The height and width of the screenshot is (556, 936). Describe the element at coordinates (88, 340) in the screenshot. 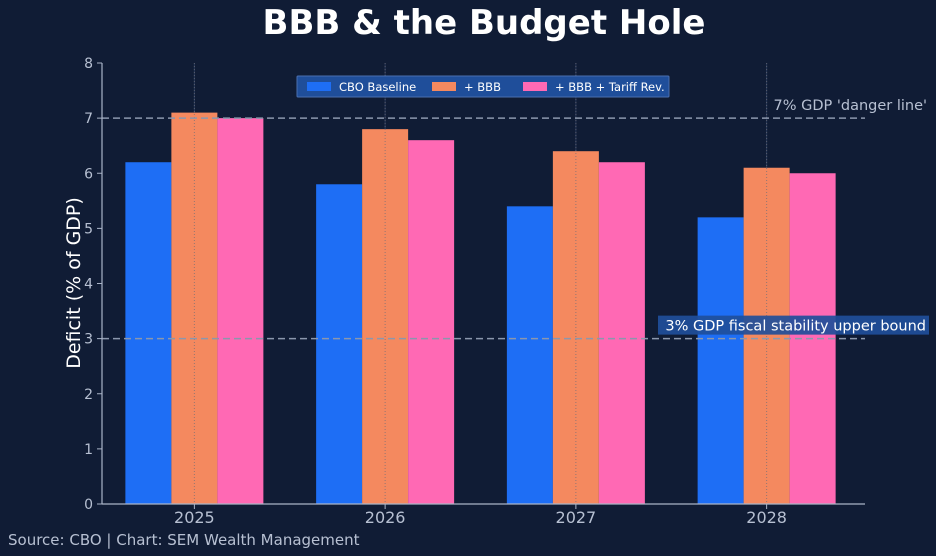

I see `y-tick-label: 3` at that location.